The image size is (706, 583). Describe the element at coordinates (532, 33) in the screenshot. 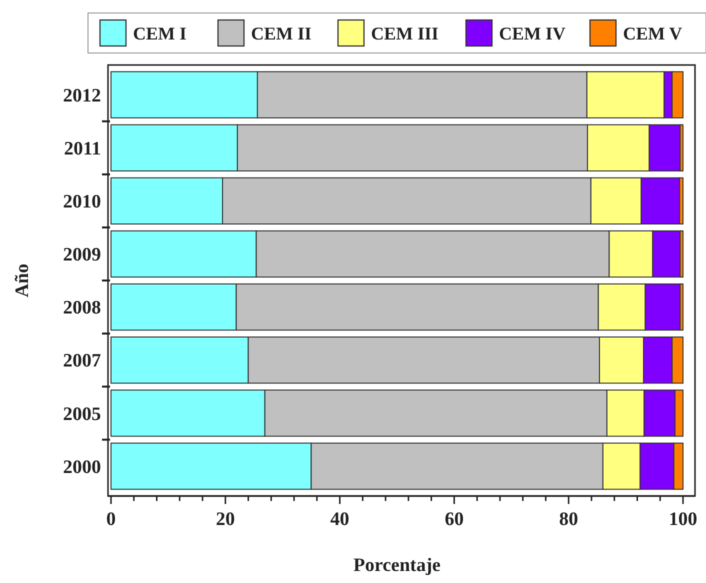

I see `legend-label: CEM IV` at that location.